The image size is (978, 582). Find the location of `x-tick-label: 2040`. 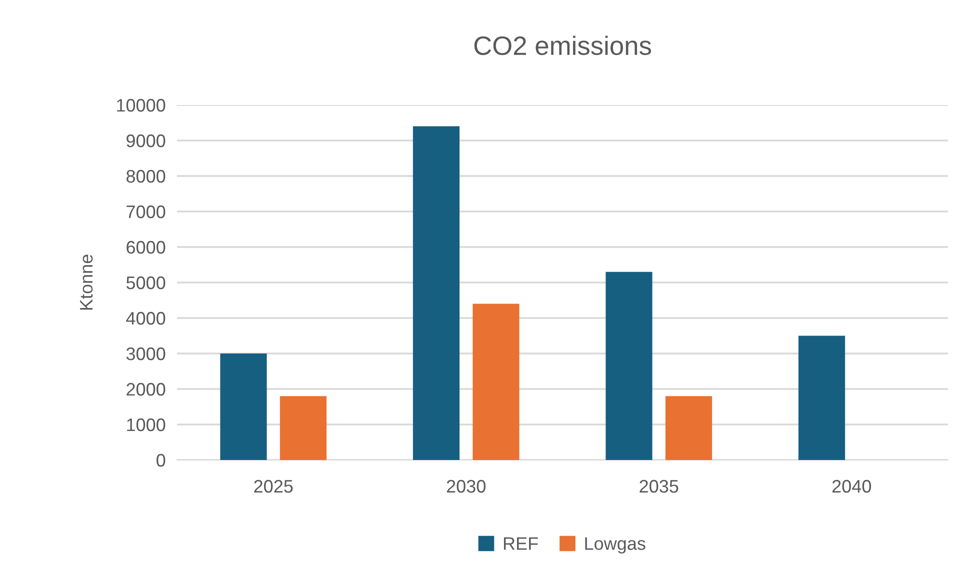

x-tick-label: 2040 is located at coordinates (852, 486).